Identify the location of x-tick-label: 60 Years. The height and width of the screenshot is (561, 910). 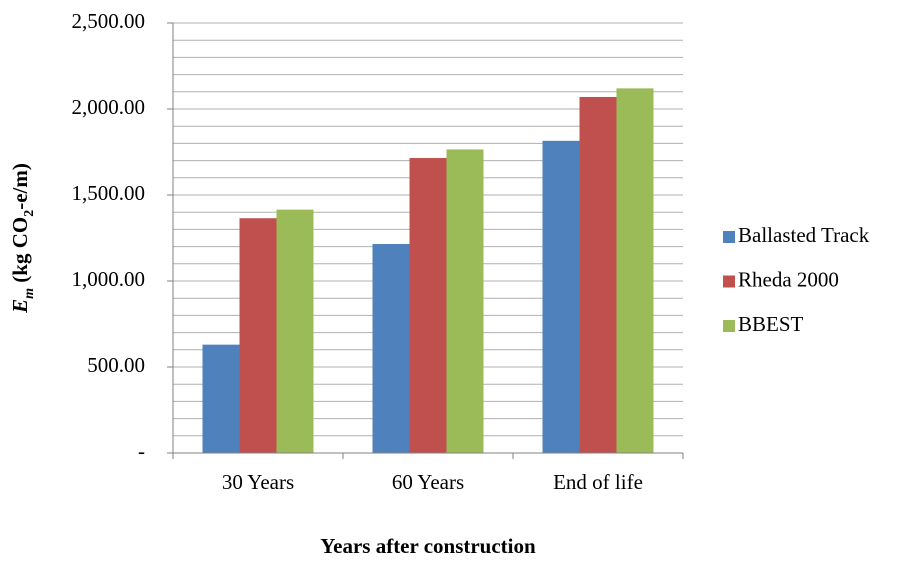
(428, 482).